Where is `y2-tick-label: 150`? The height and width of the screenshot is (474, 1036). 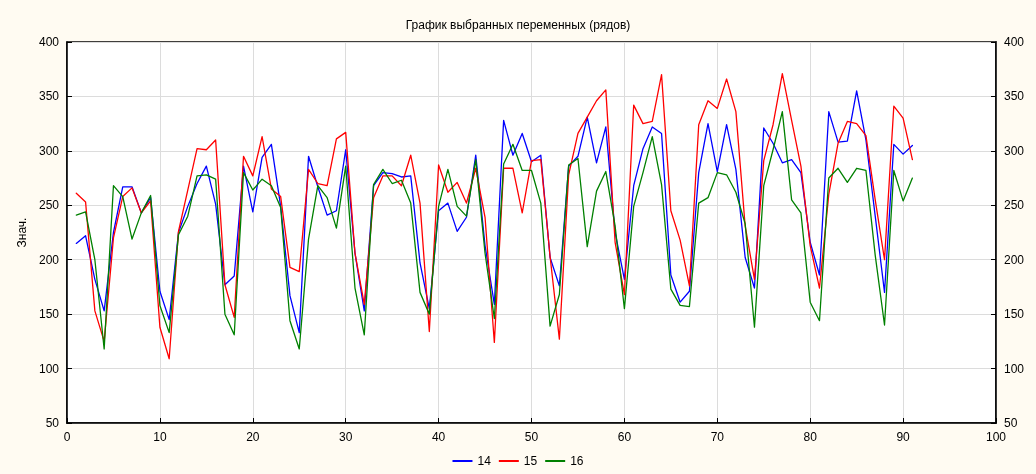 y2-tick-label: 150 is located at coordinates (1014, 314).